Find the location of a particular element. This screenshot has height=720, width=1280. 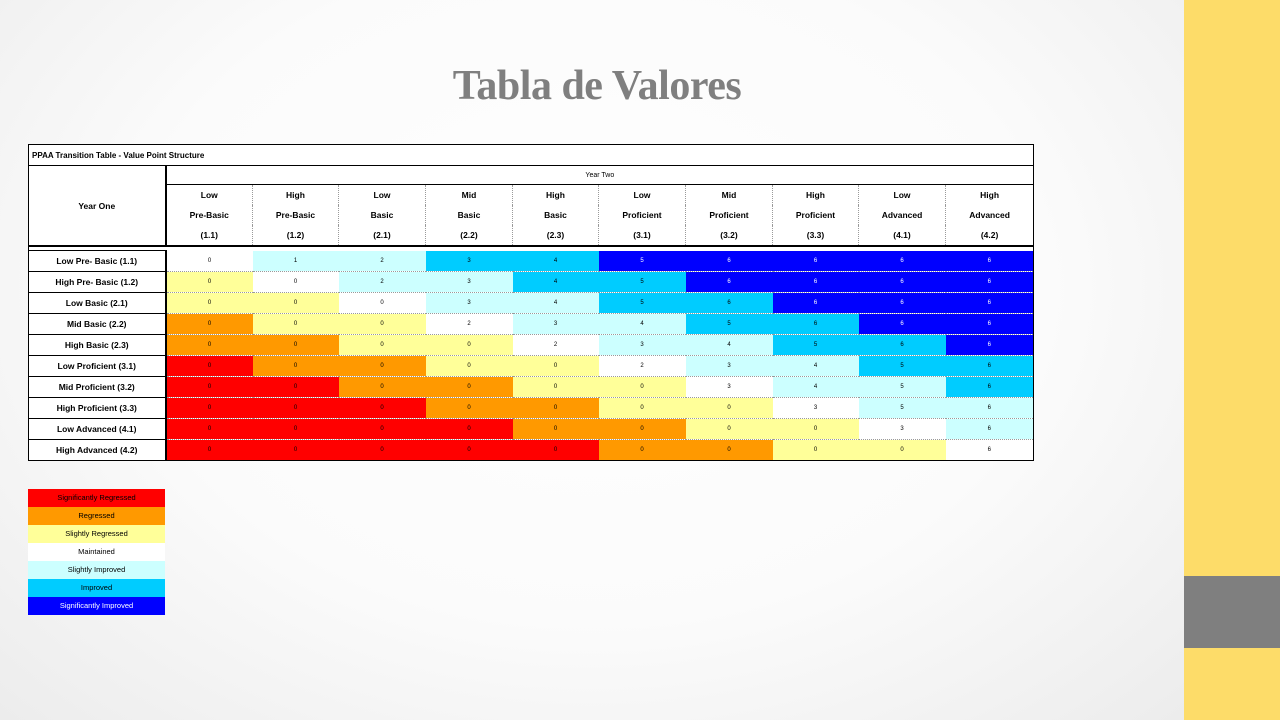

table-row: Low Proficient (3.1) 0 0 0 0 0 2 3 4 5 6 is located at coordinates (531, 366).